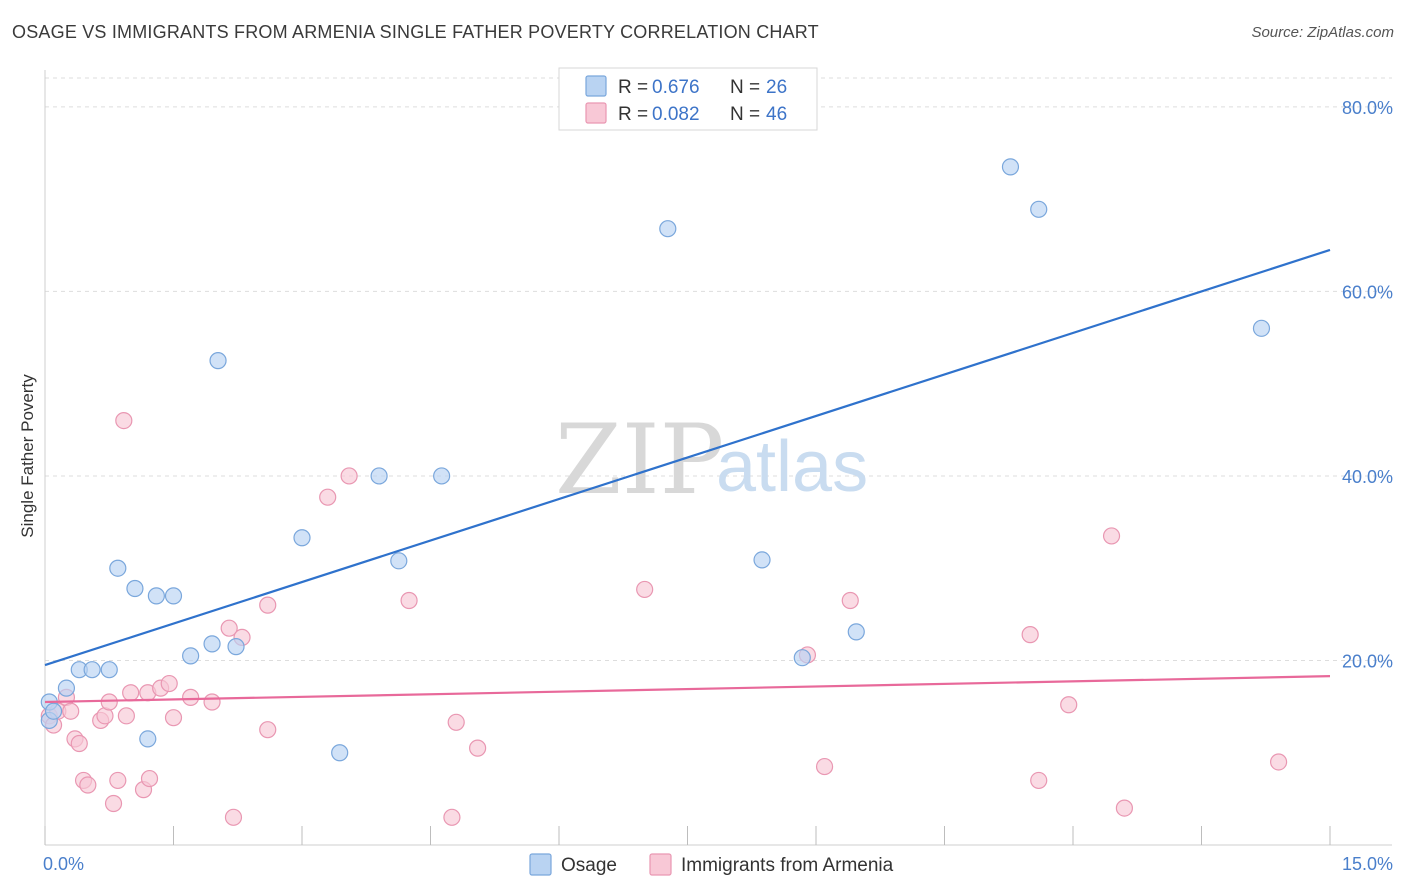 The image size is (1406, 892). Describe the element at coordinates (776, 114) in the screenshot. I see `legend-n-value-armenia: 46` at that location.